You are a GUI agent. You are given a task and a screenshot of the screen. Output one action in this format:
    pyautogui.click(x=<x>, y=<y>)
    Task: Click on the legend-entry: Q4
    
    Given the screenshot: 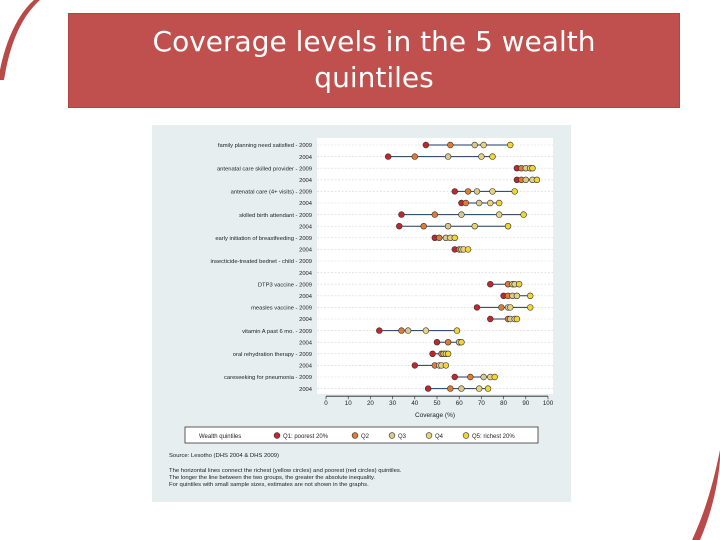 What is the action you would take?
    pyautogui.click(x=439, y=437)
    